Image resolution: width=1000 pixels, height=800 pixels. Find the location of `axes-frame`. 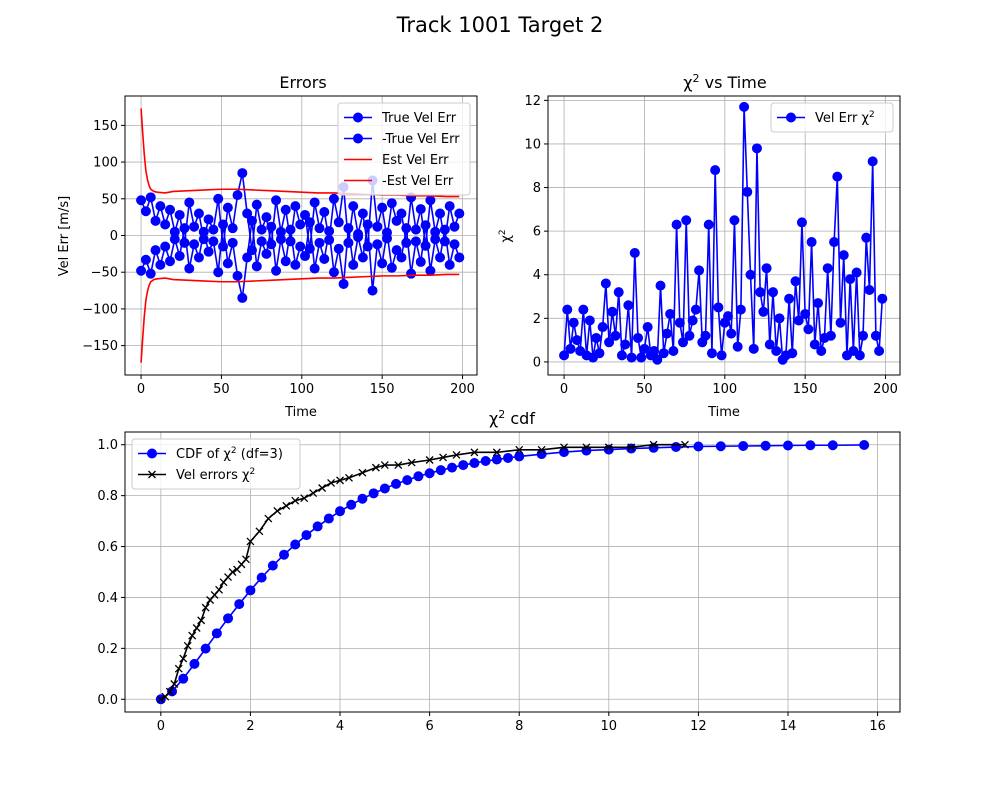

axes-frame is located at coordinates (724, 235).